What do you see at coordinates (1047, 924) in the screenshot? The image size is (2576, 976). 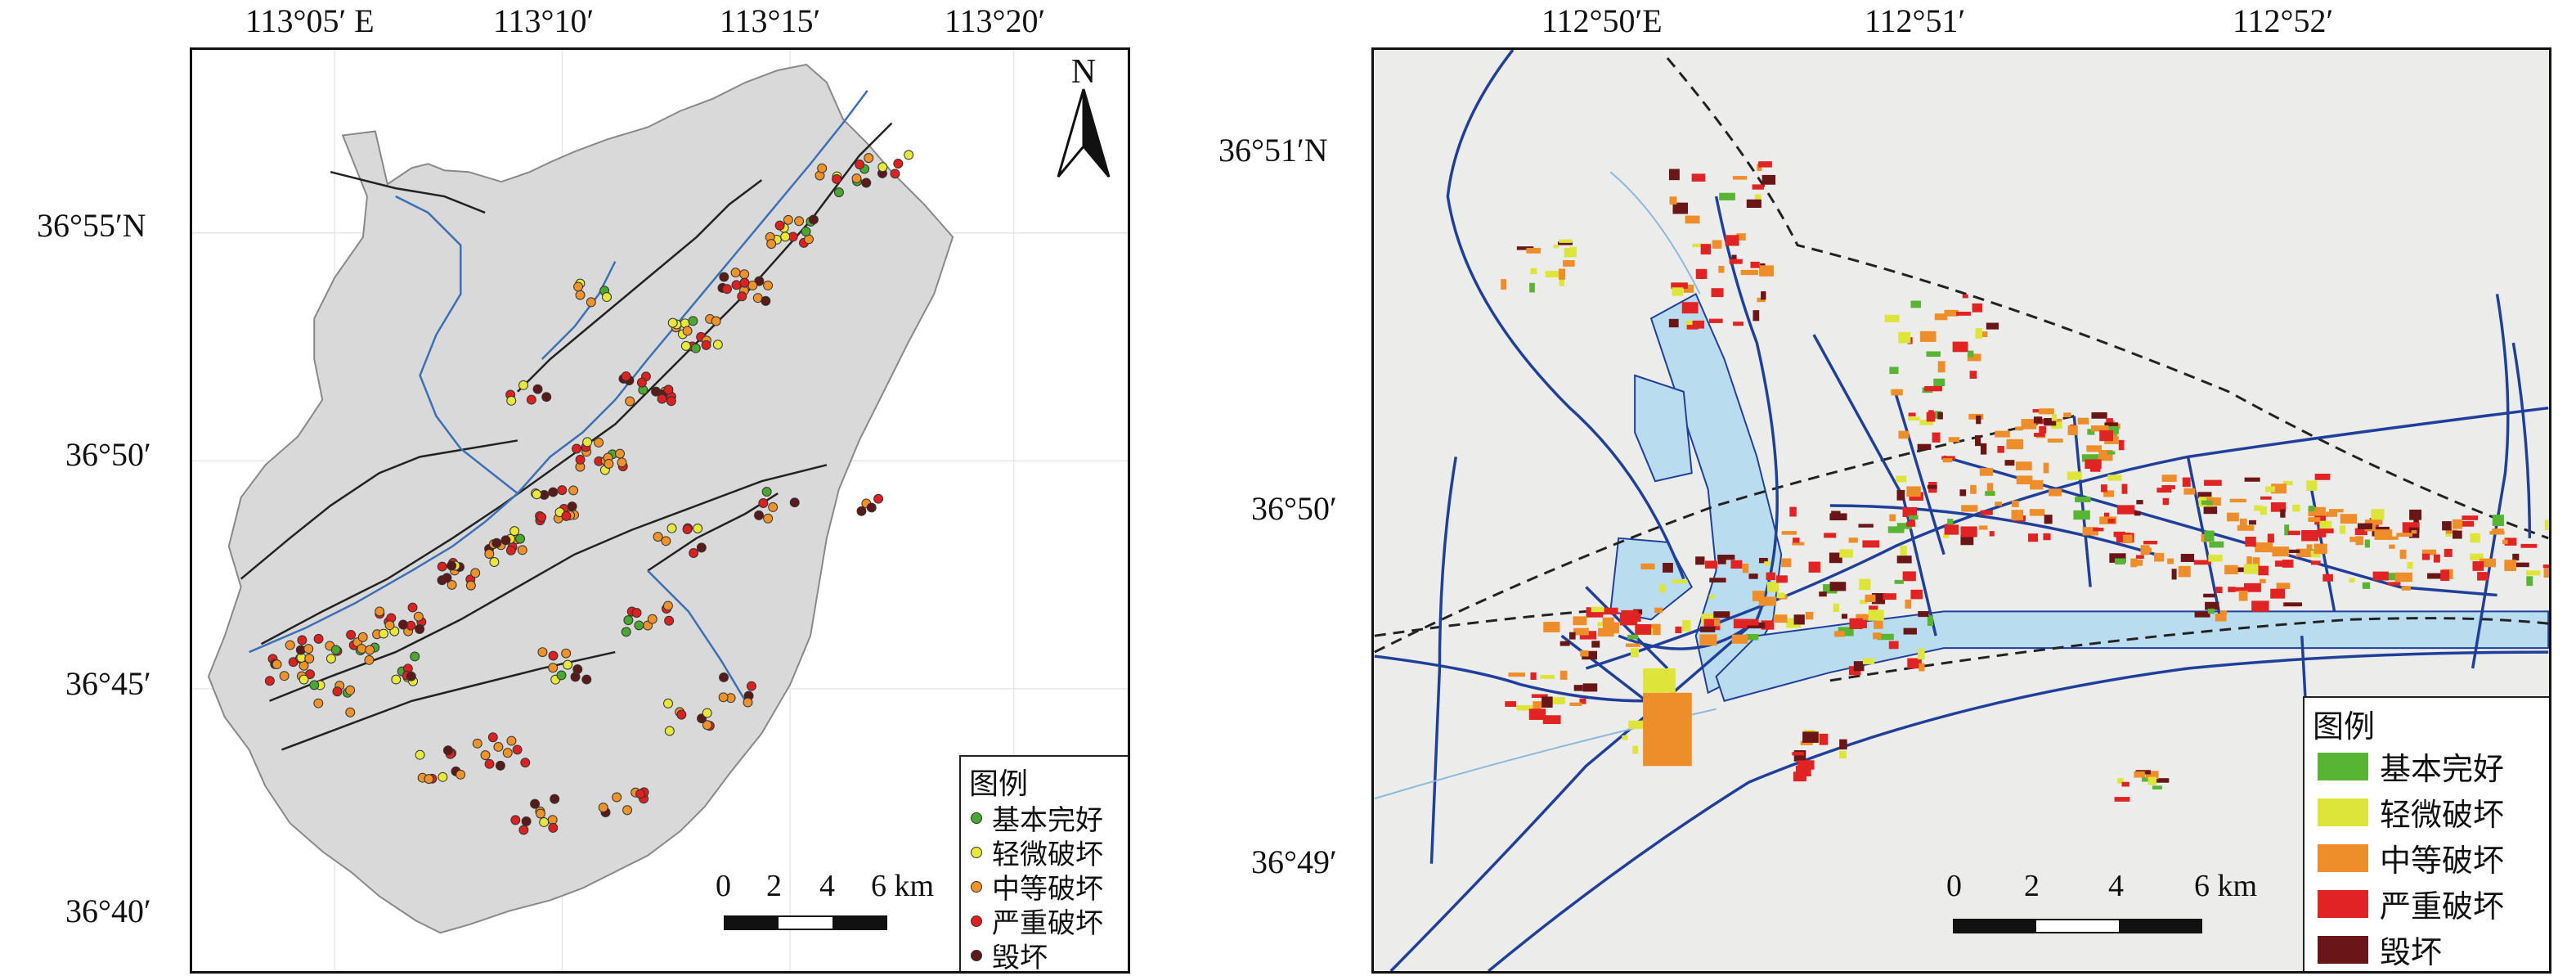 I see `legend-label: 严重破坏` at bounding box center [1047, 924].